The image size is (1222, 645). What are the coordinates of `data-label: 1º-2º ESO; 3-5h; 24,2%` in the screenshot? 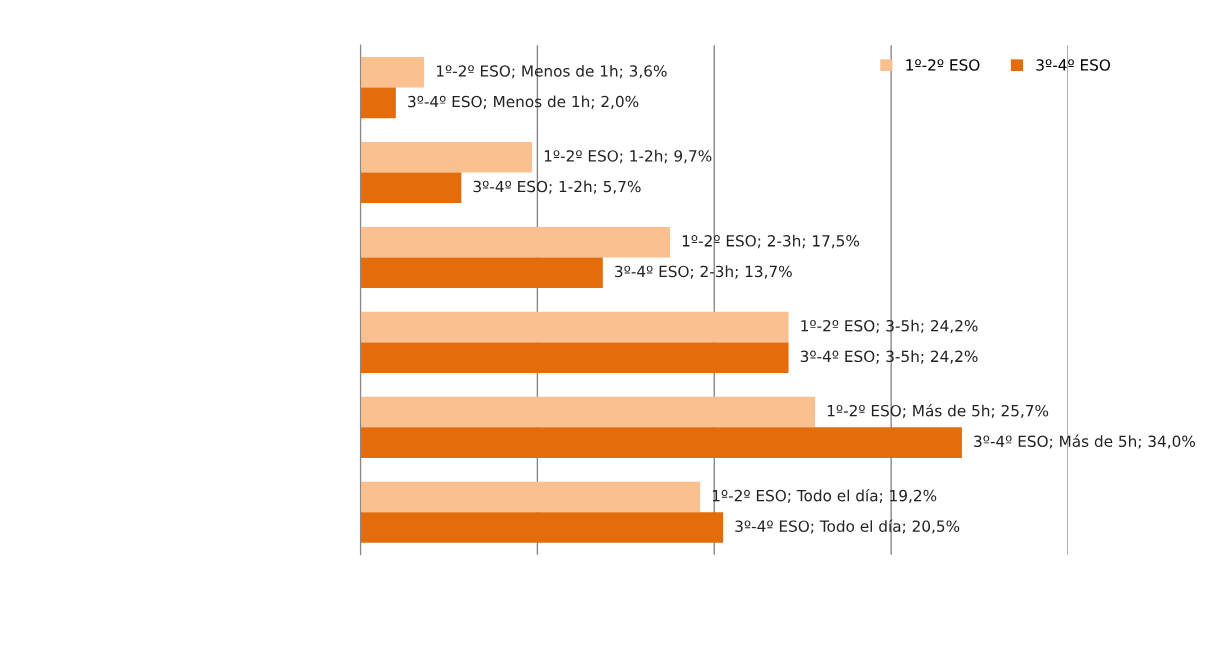 It's located at (889, 326).